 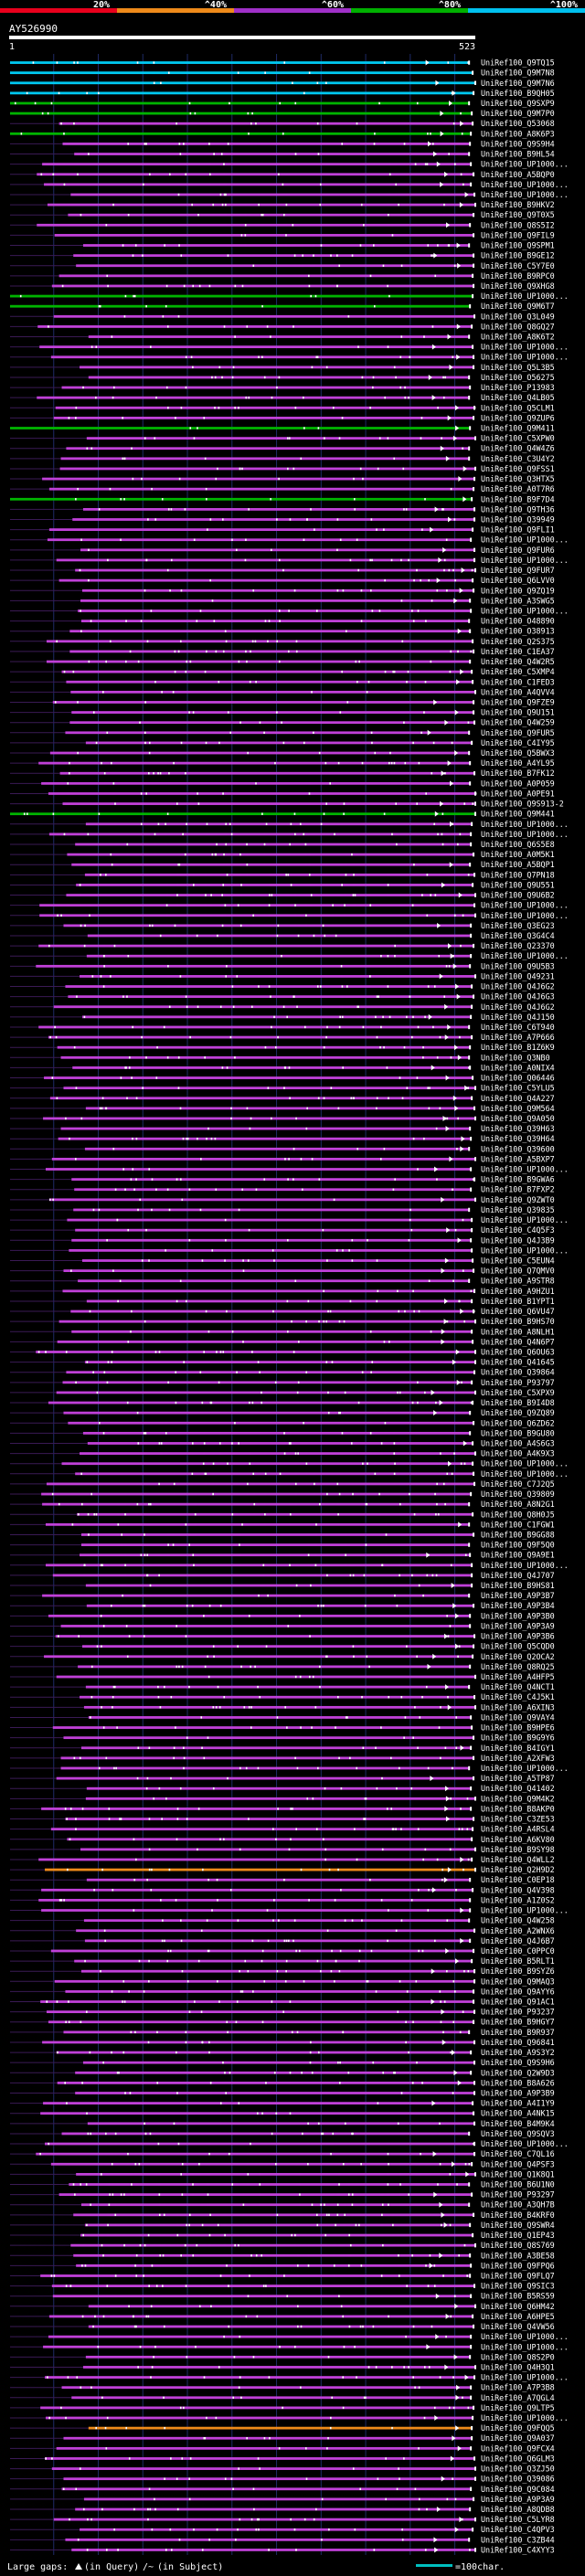 What do you see at coordinates (282, 1402) in the screenshot?
I see `hit-row: UniRef100_B9I4D8` at bounding box center [282, 1402].